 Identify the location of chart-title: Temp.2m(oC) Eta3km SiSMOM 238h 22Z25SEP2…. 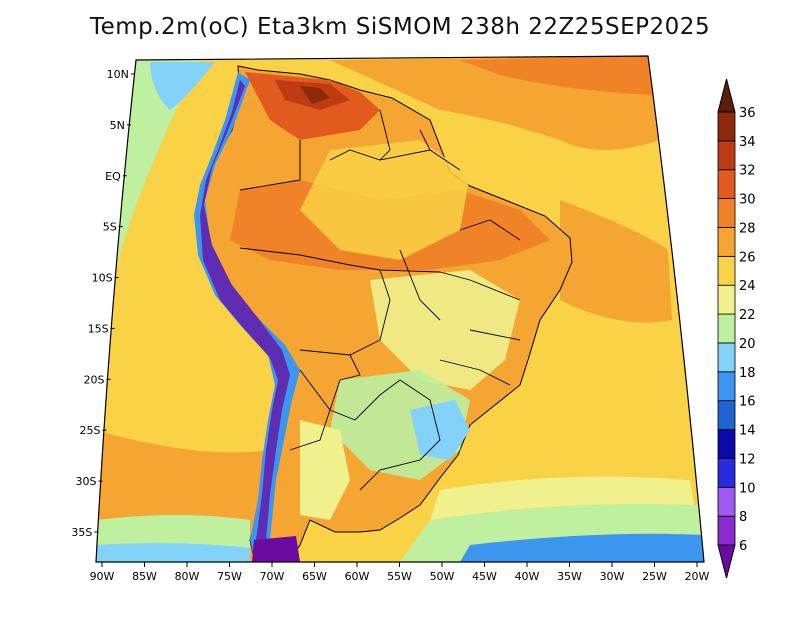
(400, 27).